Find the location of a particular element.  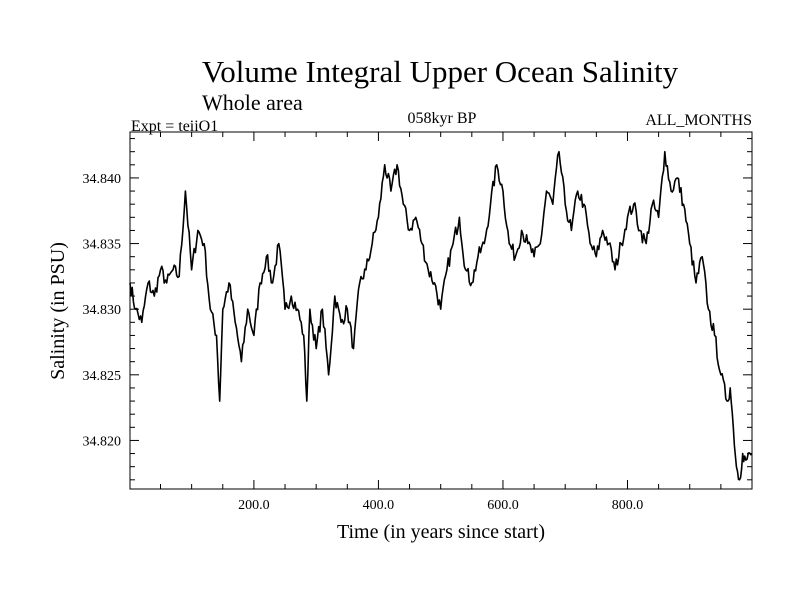

chart-title: Volume Integral Upper Ocean Salinity is located at coordinates (440, 71).